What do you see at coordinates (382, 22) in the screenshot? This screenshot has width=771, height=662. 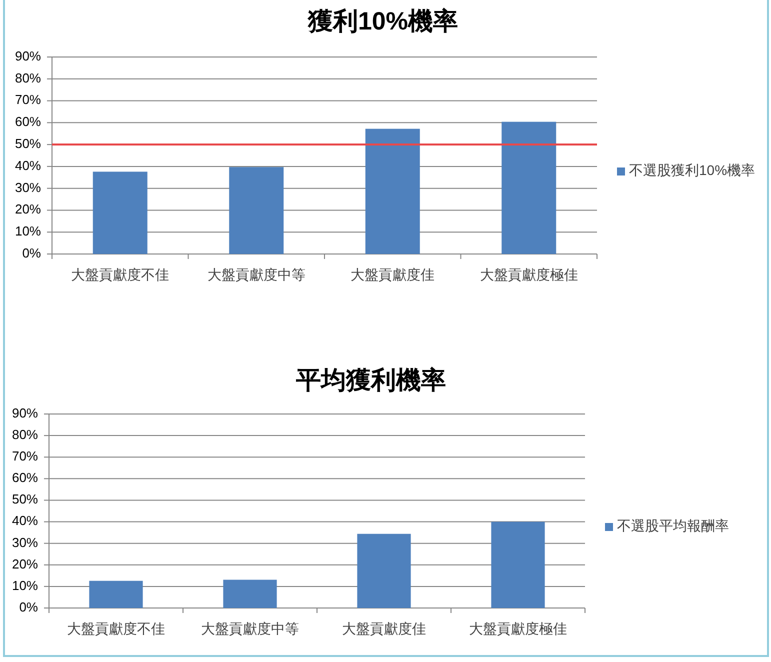 I see `chart-title: 獲利10%機率` at bounding box center [382, 22].